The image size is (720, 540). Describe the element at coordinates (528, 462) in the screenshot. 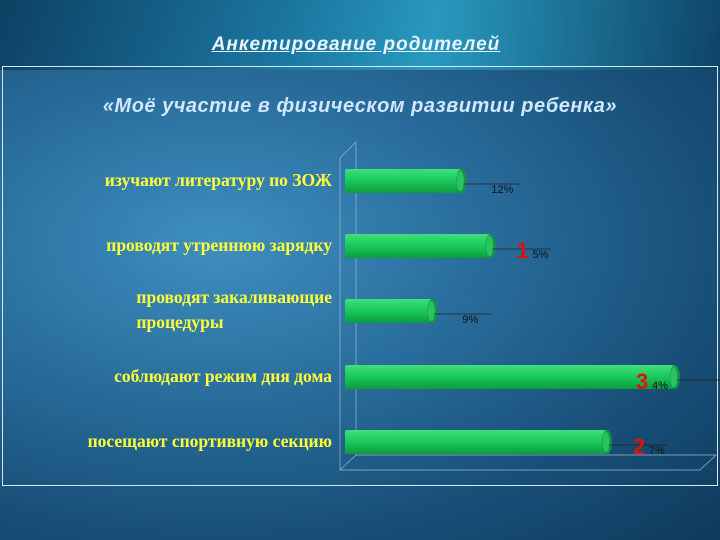

I see `chart-floor` at that location.